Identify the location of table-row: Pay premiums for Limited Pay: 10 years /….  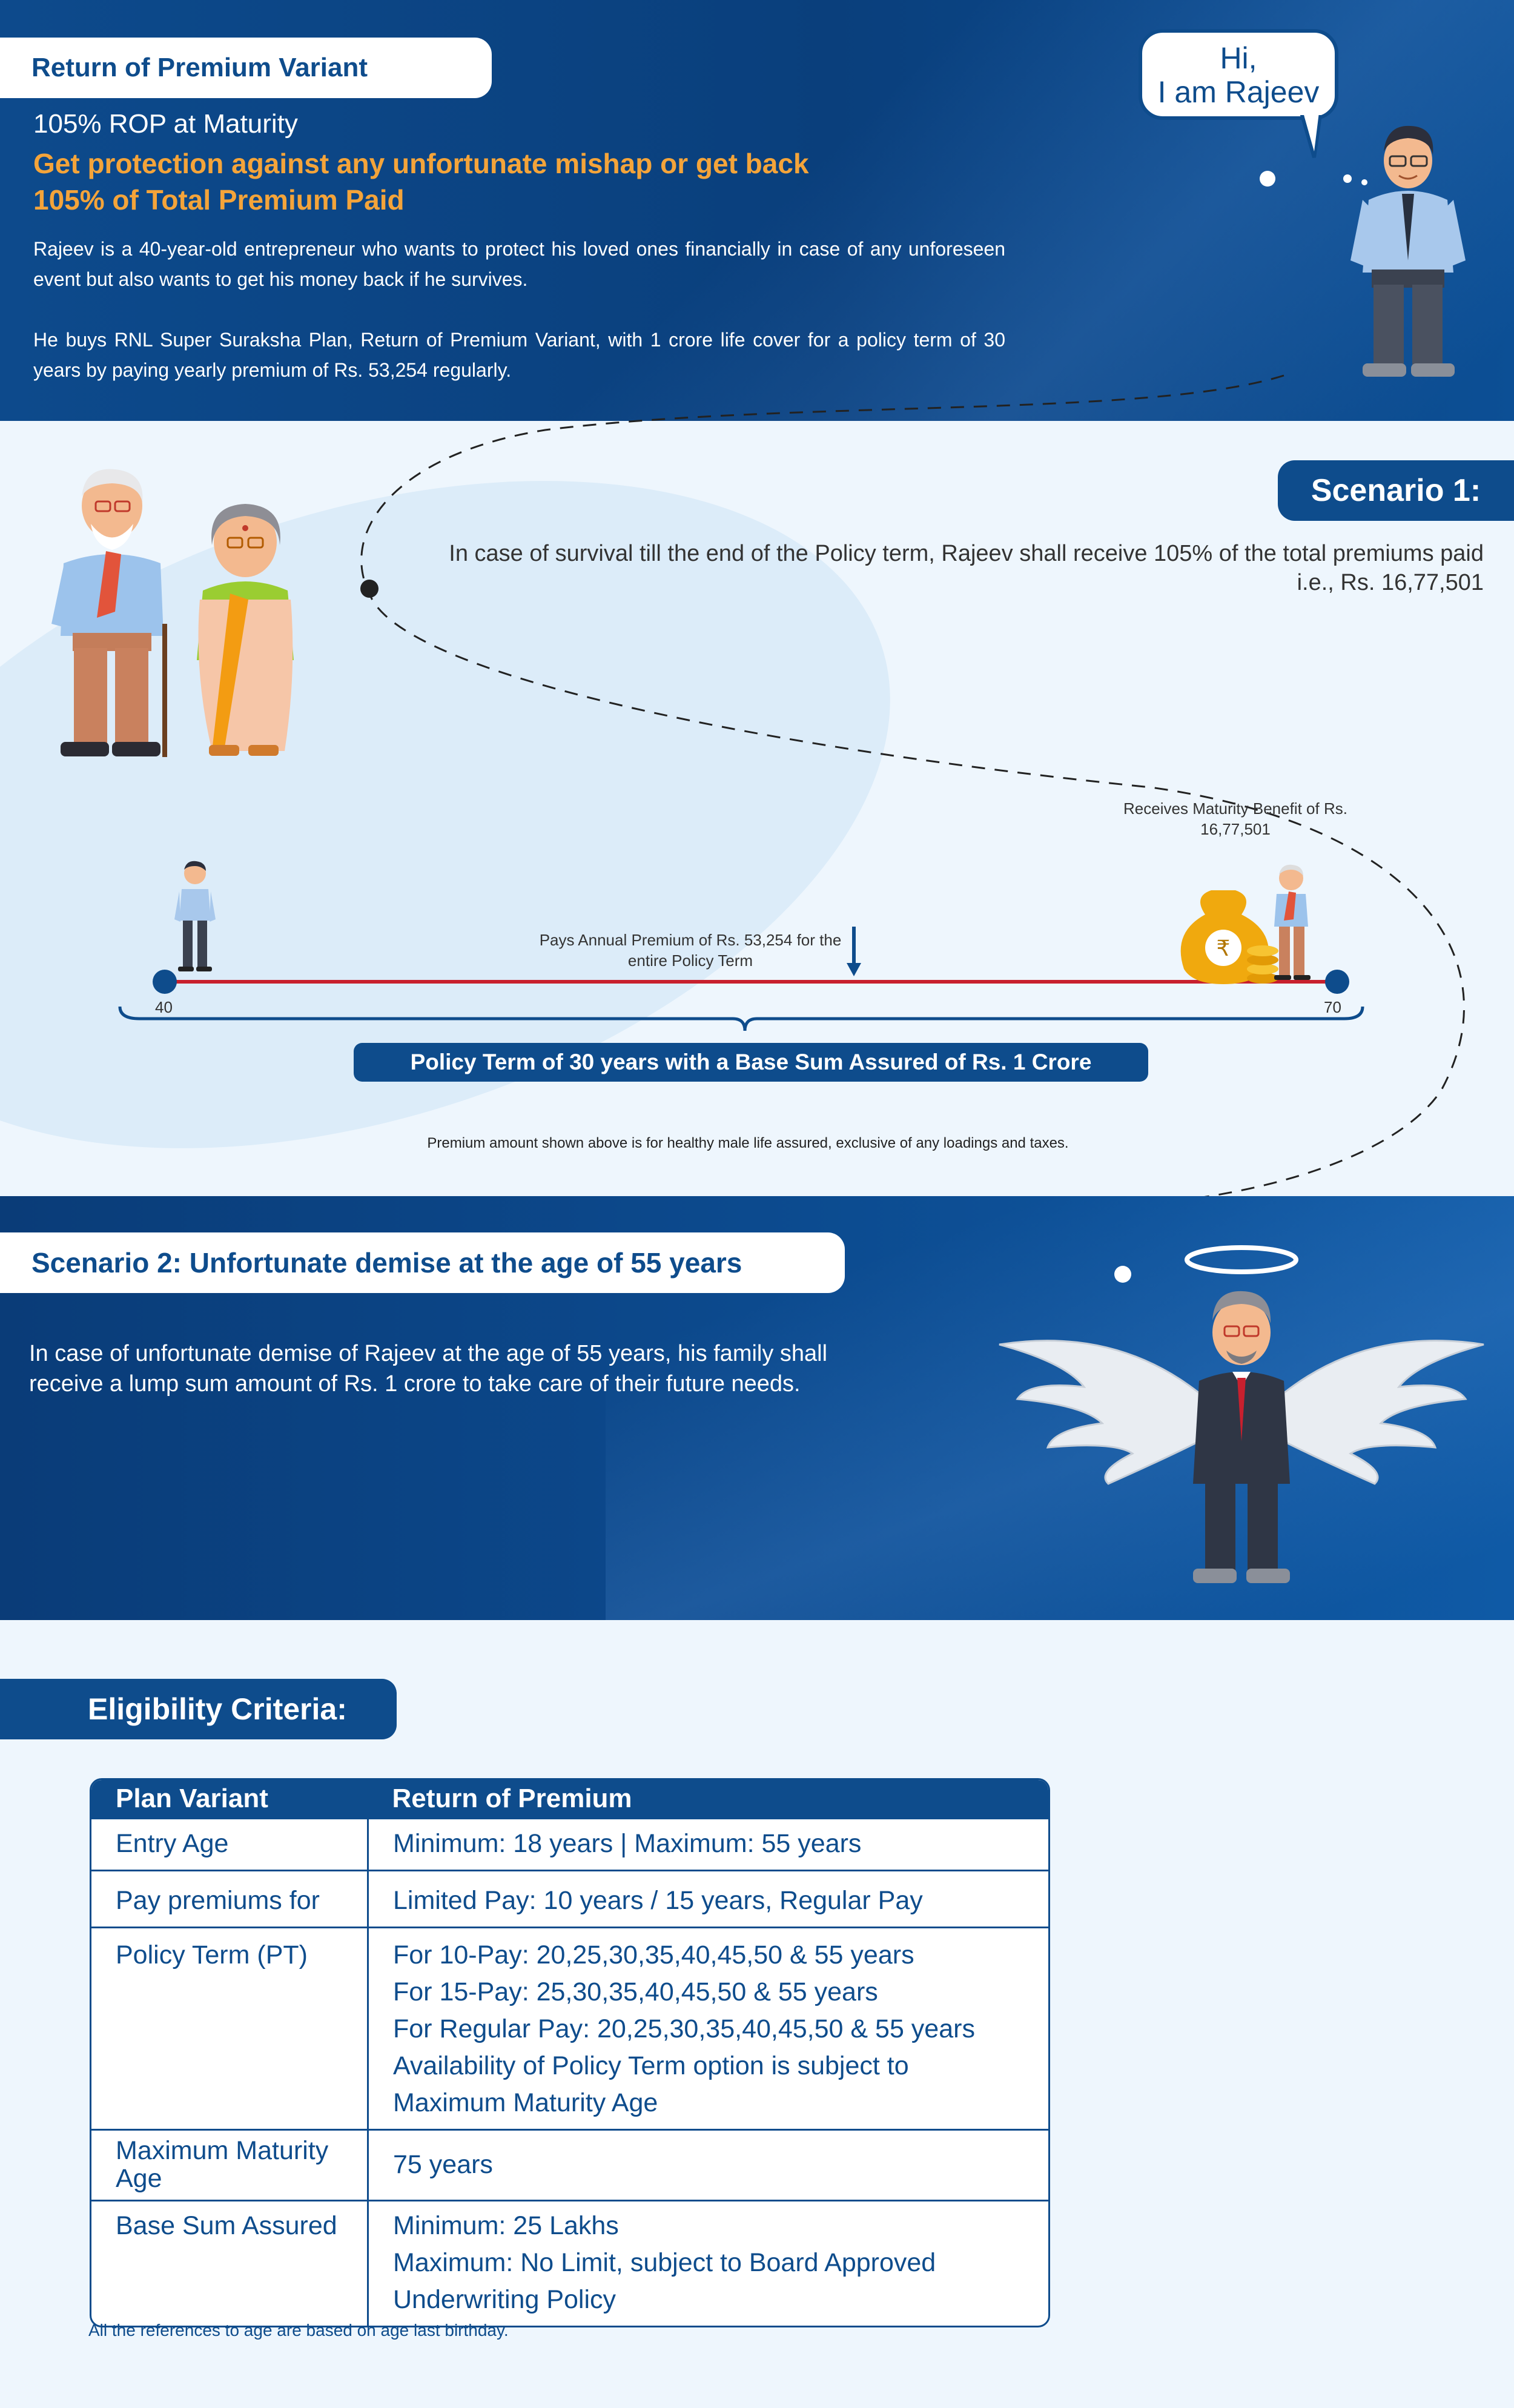
(569, 1899).